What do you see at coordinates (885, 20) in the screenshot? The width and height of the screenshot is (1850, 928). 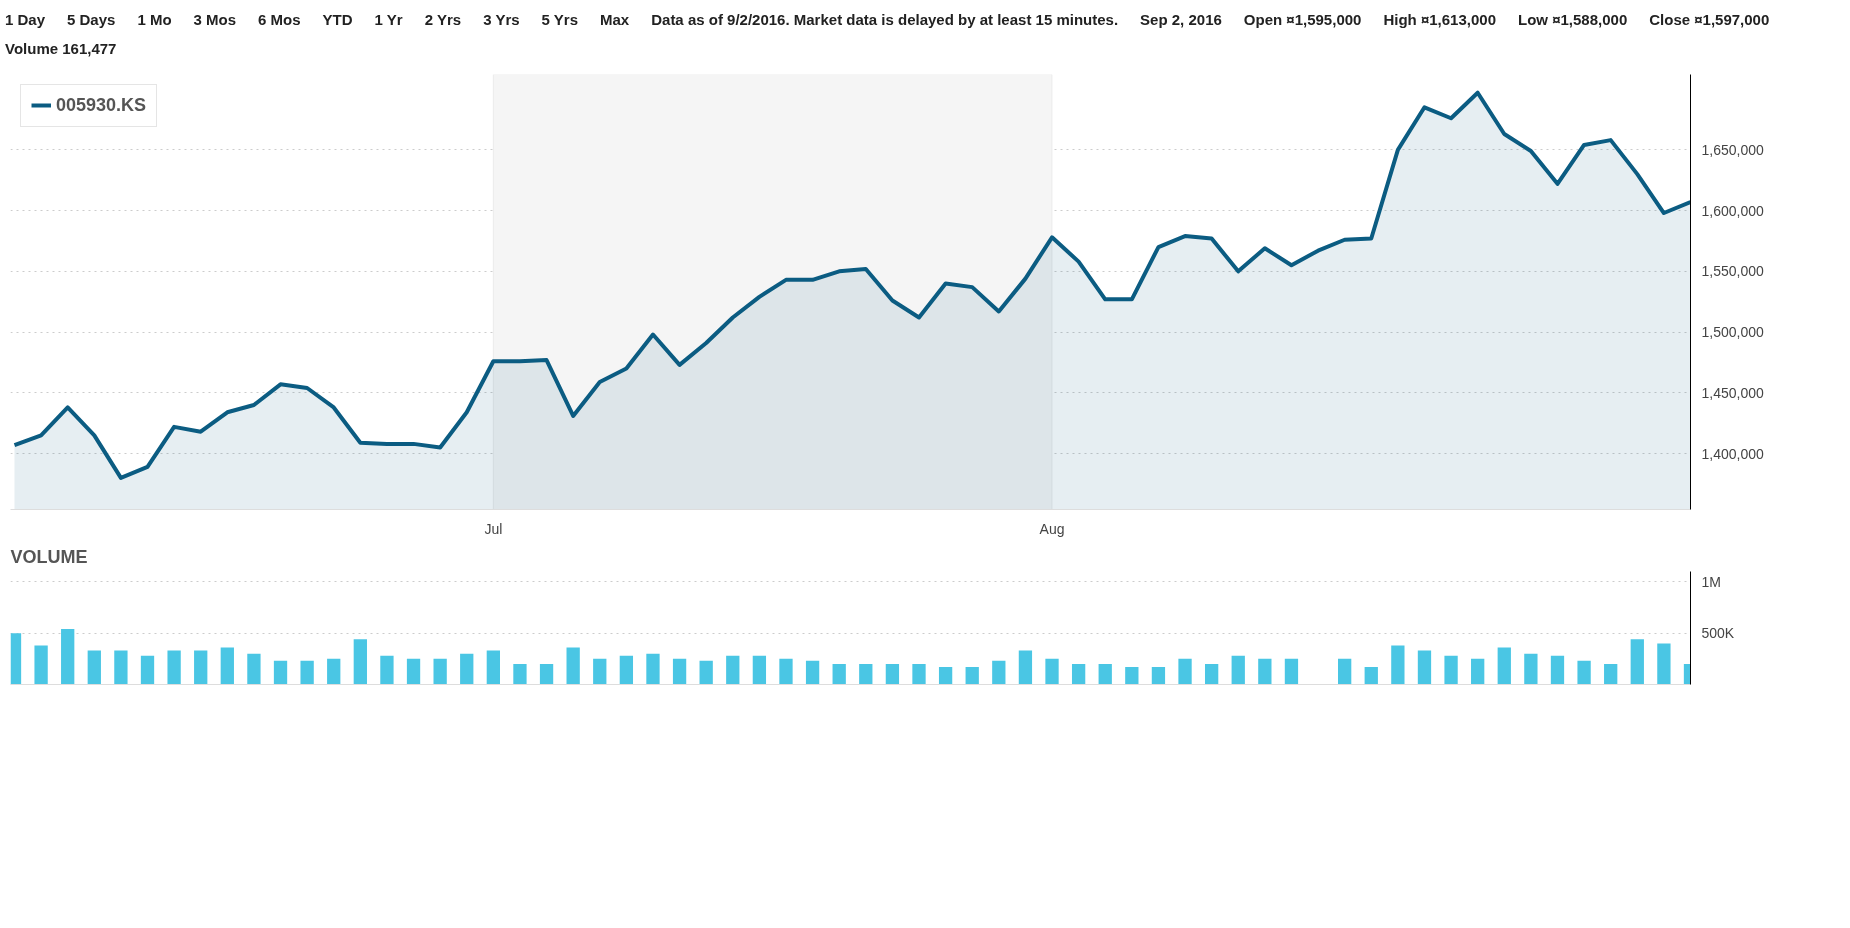 I see `text: Data as of 9/2/2016. Market data is delayed by at least 15 minutes.` at bounding box center [885, 20].